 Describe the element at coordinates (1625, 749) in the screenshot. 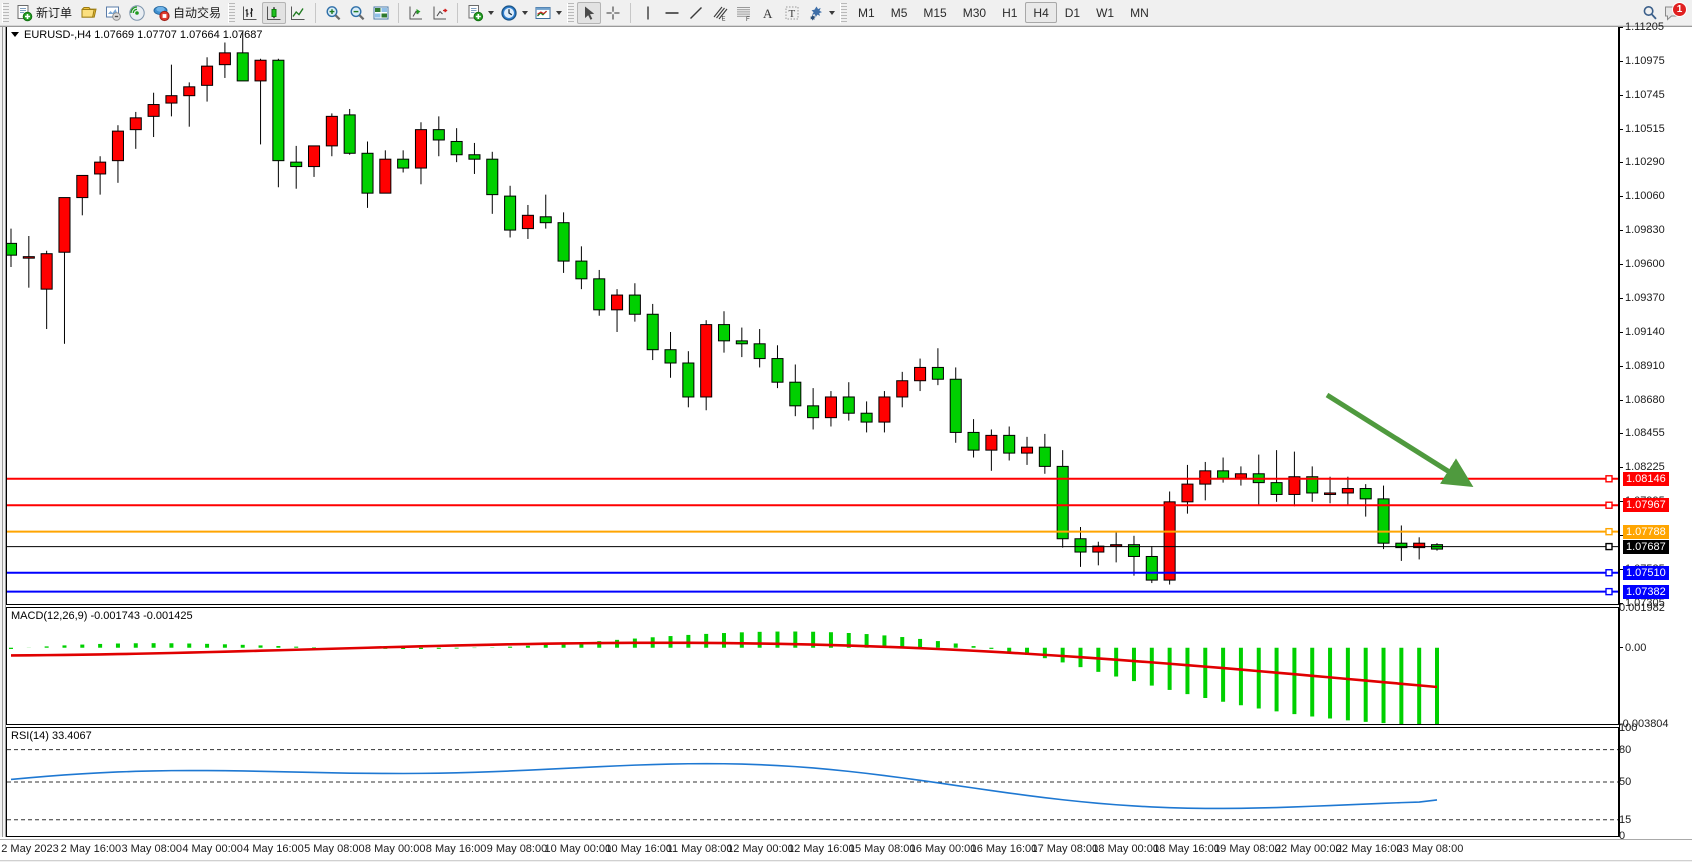

I see `rsi-tick: 80` at that location.